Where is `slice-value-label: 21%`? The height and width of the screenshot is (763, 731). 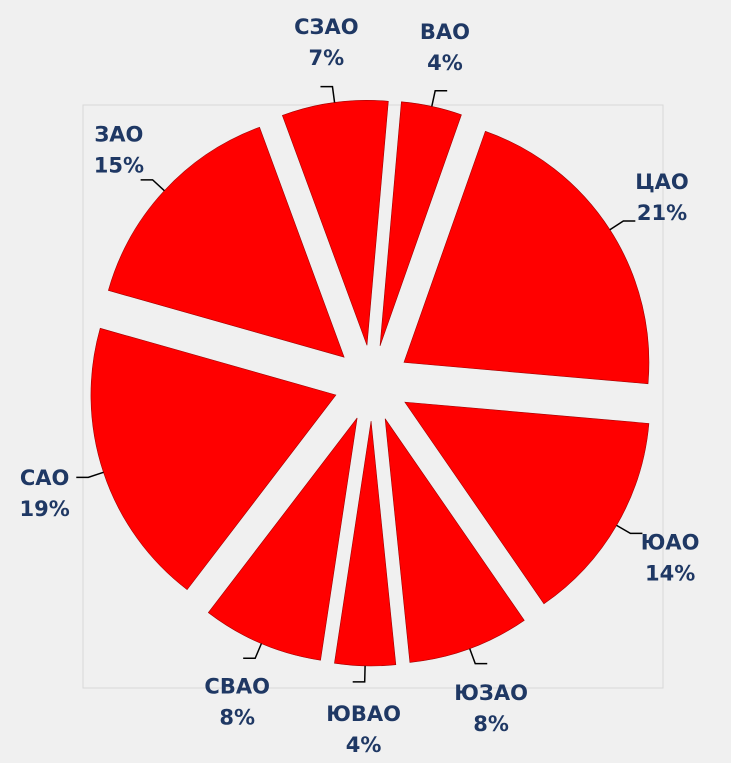
slice-value-label: 21% is located at coordinates (662, 213).